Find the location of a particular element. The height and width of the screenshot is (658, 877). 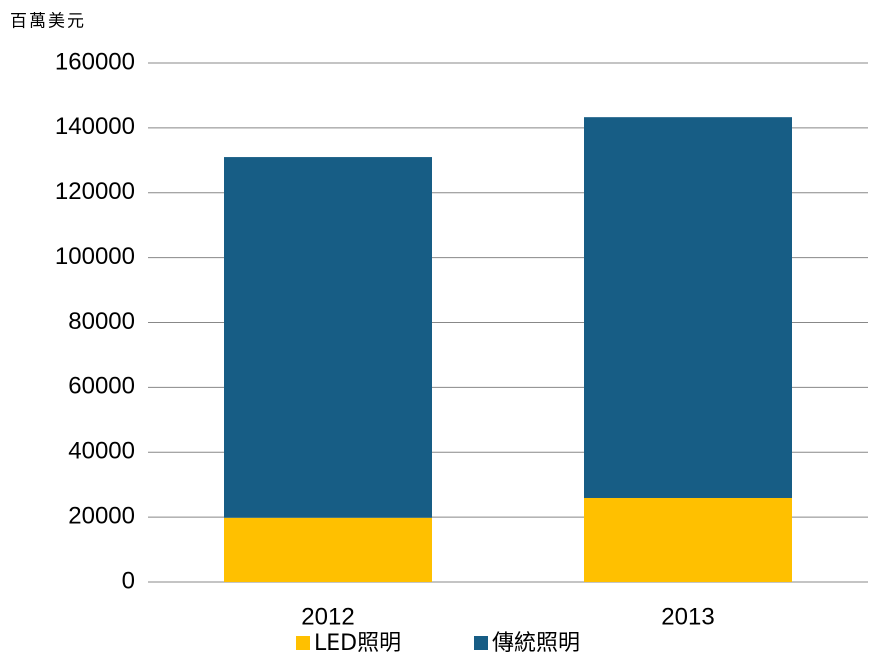

y-tick-label: 100000 is located at coordinates (95, 256).